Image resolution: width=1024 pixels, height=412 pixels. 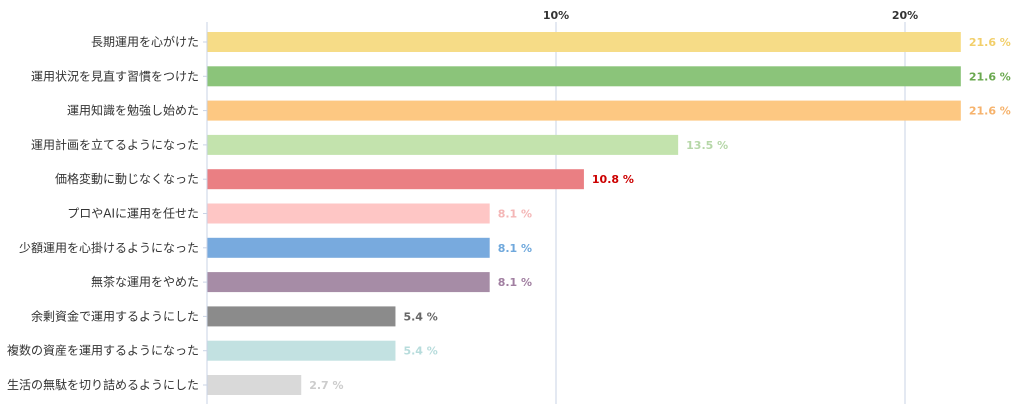 I want to click on x-axis-ticks: 10% 20%, so click(x=730, y=15).